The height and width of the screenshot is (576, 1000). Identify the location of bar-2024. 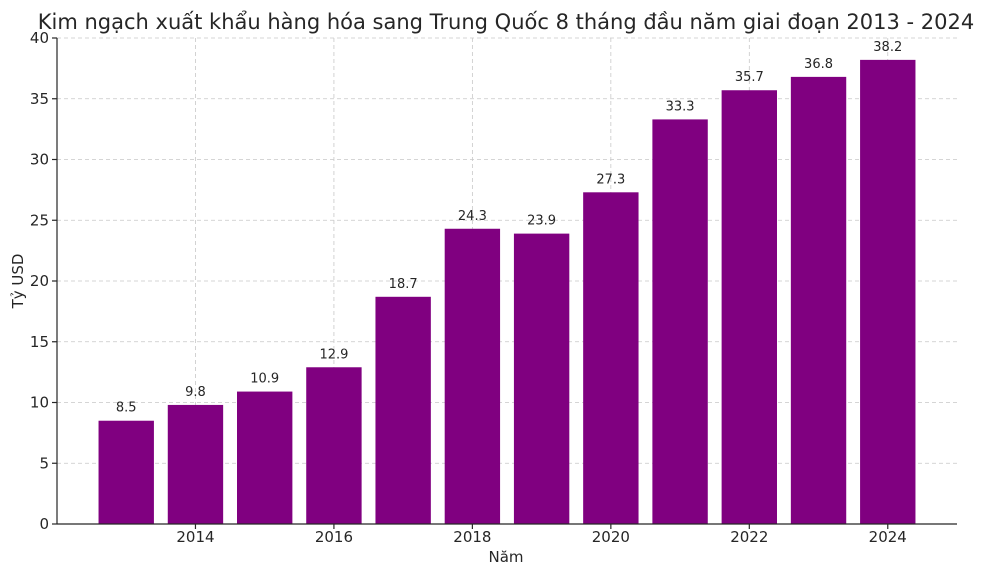
(888, 292).